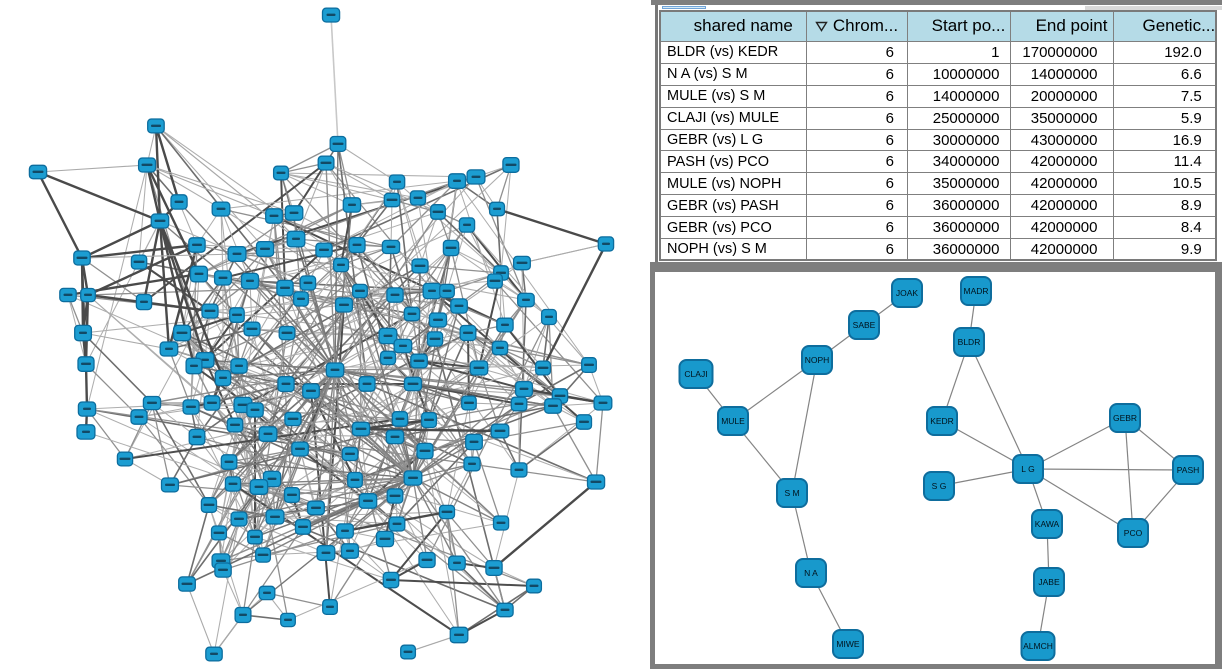 The height and width of the screenshot is (669, 1222). What do you see at coordinates (1188, 470) in the screenshot?
I see `svg-text: PASH` at bounding box center [1188, 470].